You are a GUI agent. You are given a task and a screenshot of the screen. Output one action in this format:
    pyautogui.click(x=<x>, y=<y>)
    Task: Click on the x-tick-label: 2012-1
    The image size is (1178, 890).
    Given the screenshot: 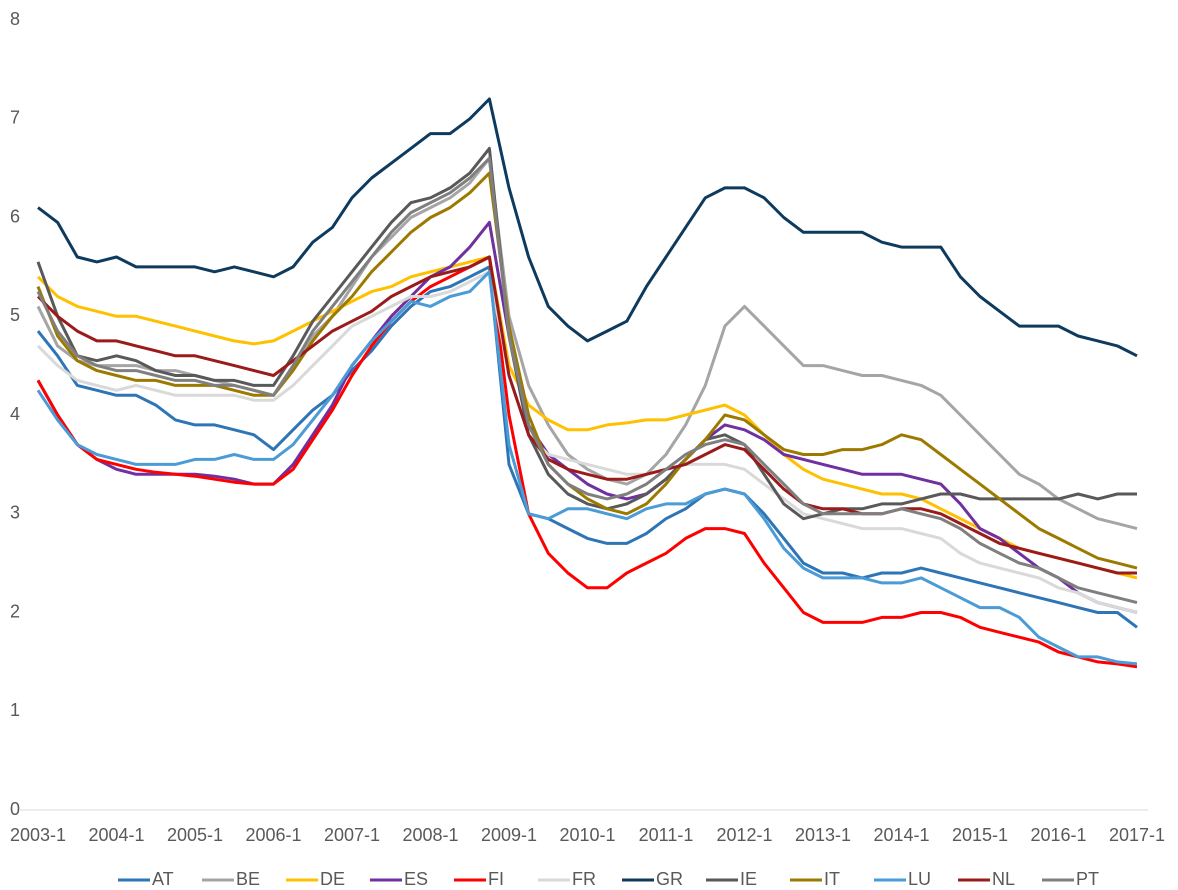 What is the action you would take?
    pyautogui.click(x=744, y=835)
    